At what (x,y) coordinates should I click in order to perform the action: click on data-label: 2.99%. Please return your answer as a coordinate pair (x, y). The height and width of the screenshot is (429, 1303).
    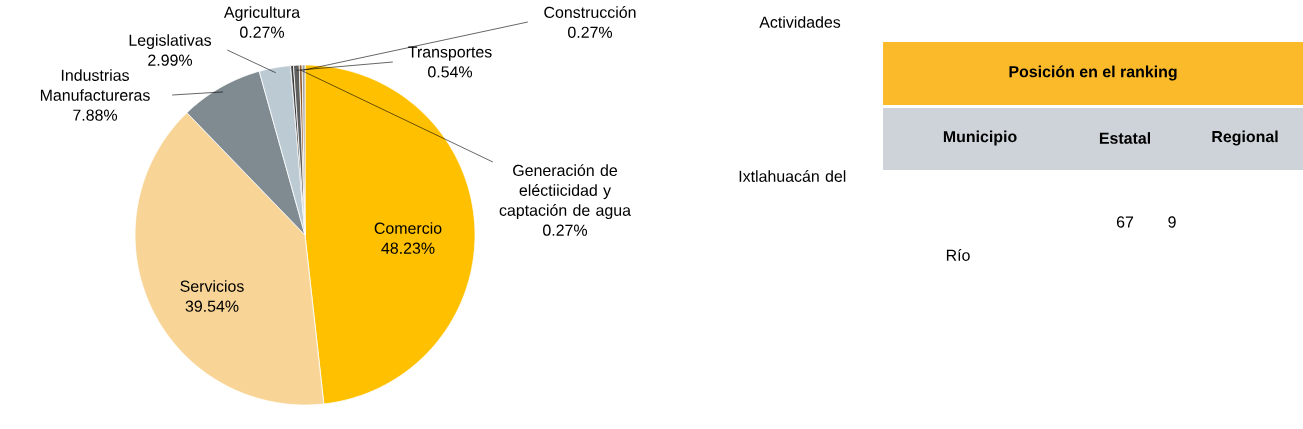
    Looking at the image, I should click on (170, 60).